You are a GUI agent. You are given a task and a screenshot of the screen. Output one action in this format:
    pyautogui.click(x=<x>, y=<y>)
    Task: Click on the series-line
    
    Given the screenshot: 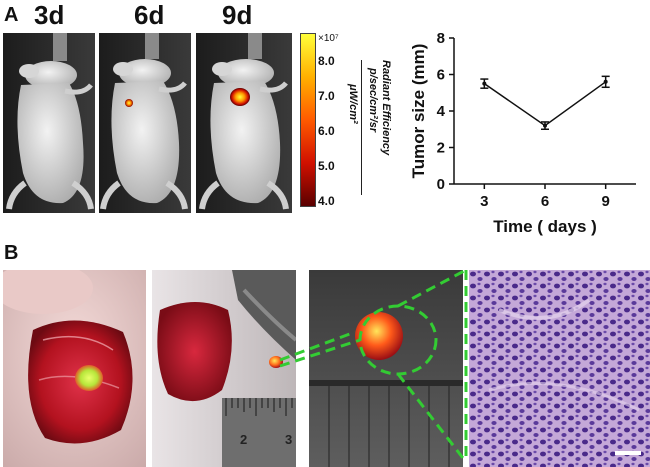 What is the action you would take?
    pyautogui.click(x=545, y=104)
    